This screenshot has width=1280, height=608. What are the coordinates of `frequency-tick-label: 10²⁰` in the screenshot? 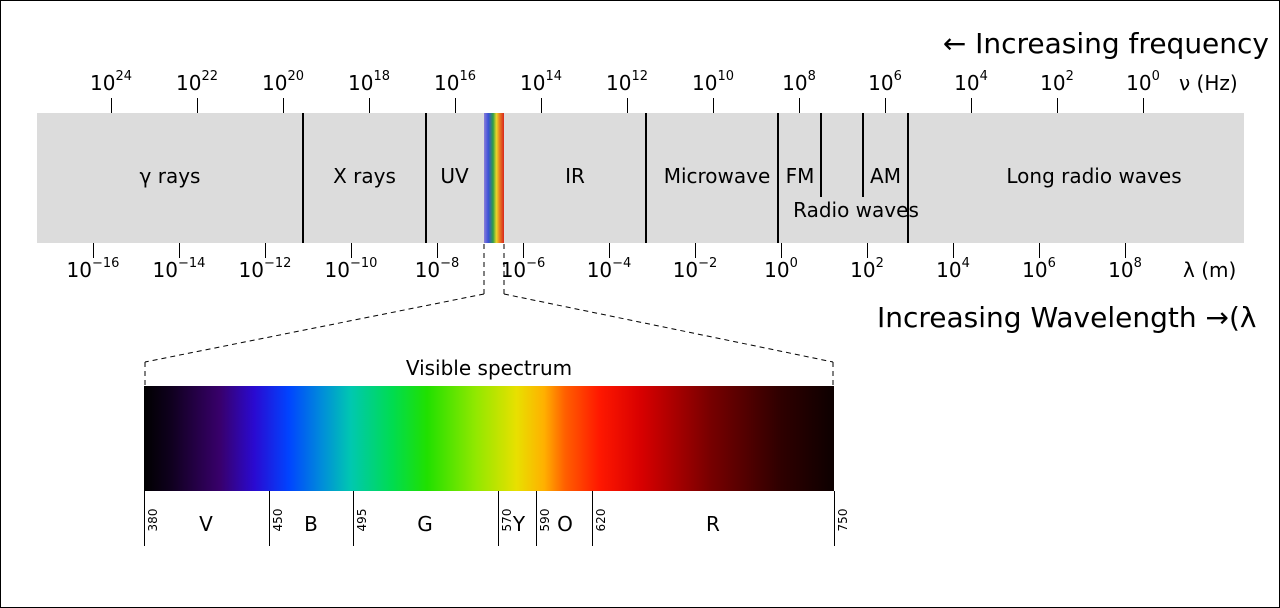 It's located at (283, 82).